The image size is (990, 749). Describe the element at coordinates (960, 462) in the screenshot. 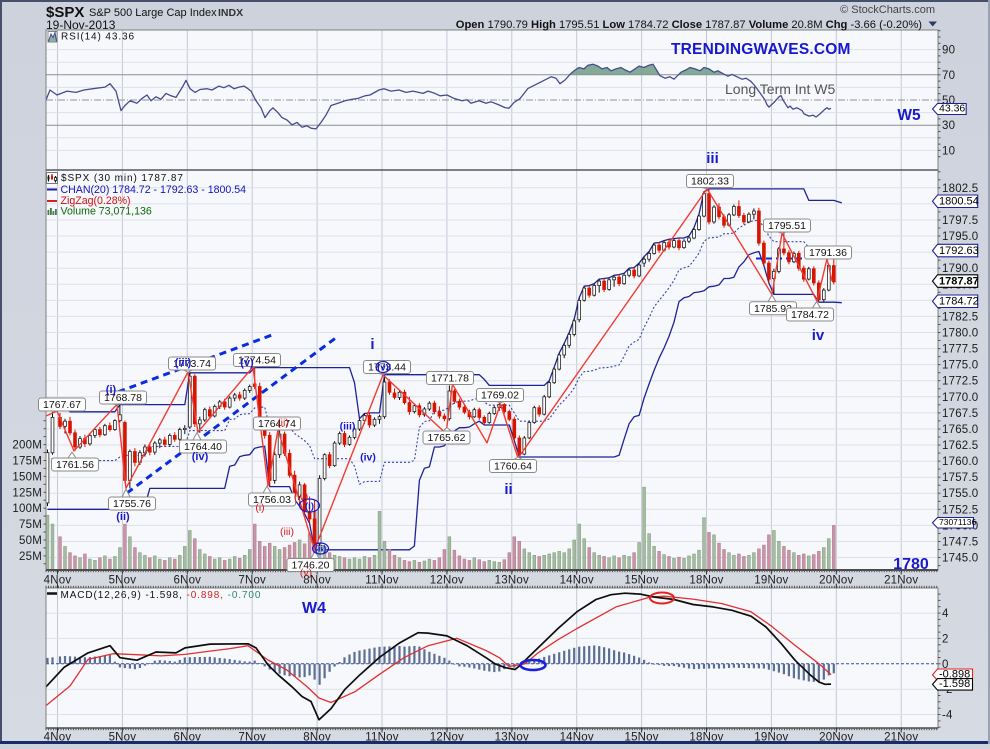

I see `svg-text: 1760.0` at that location.